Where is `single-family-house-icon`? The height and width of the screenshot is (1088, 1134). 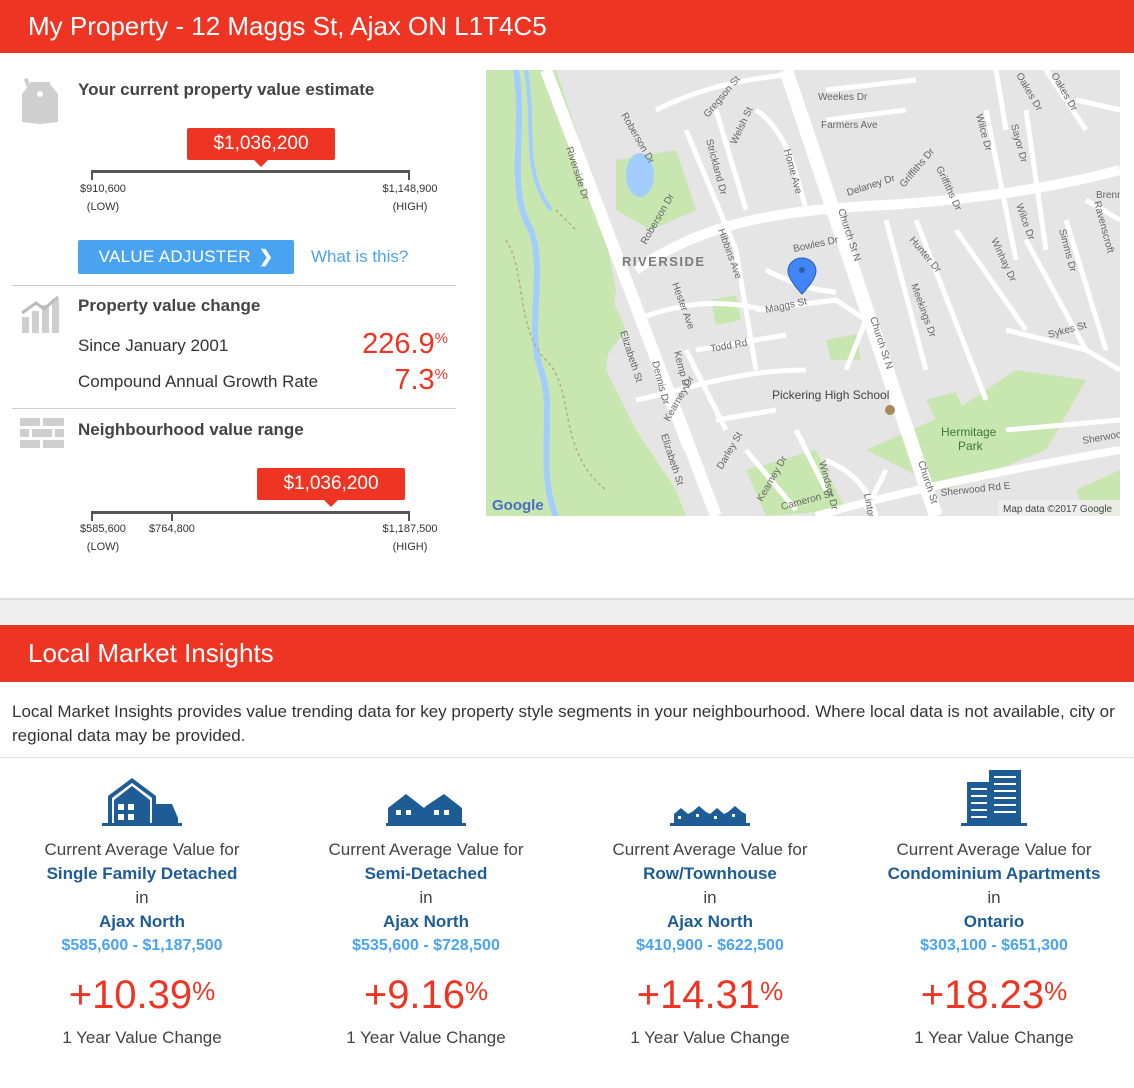 single-family-house-icon is located at coordinates (142, 796).